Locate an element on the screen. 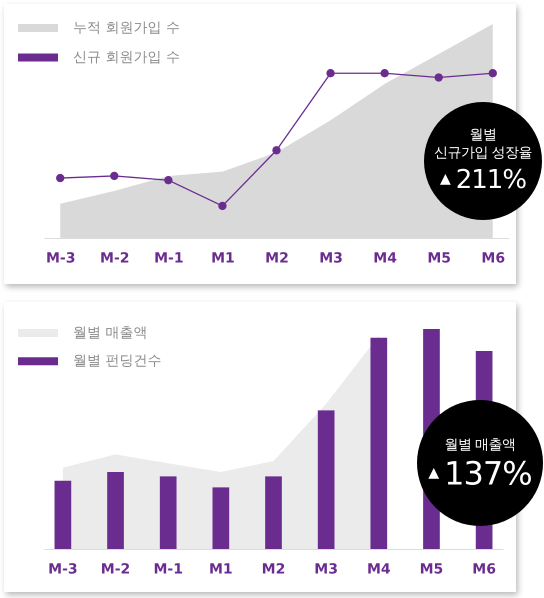  annotation: ▲ 211% is located at coordinates (483, 179).